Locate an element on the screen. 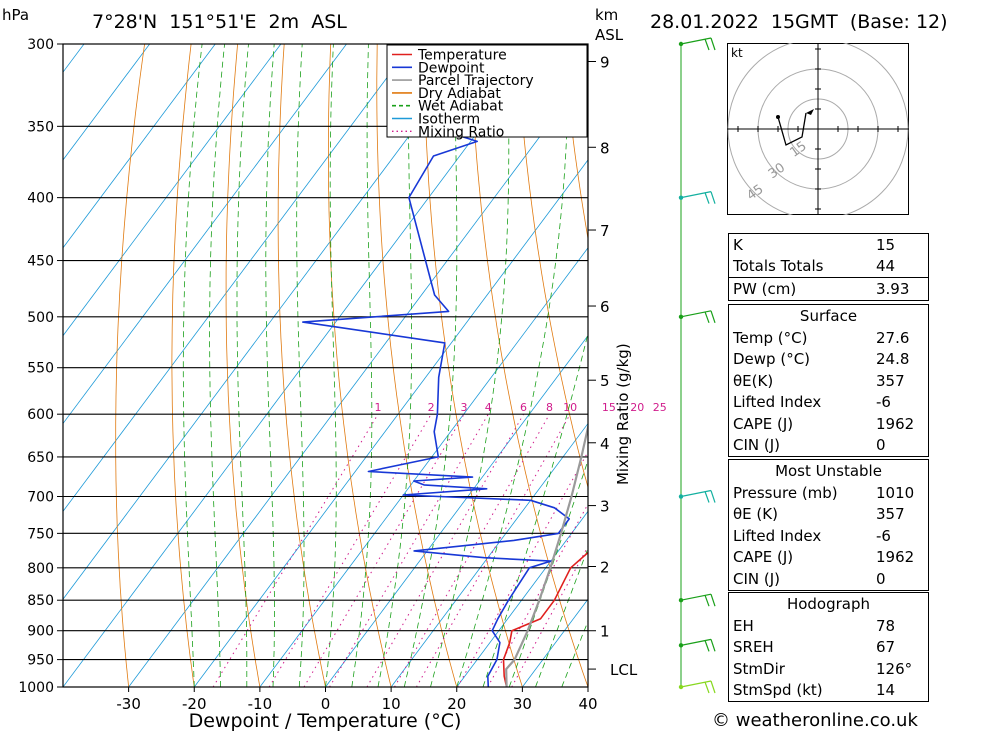 Image resolution: width=1000 pixels, height=733 pixels. mixing-ratio-label: 6 is located at coordinates (523, 407).